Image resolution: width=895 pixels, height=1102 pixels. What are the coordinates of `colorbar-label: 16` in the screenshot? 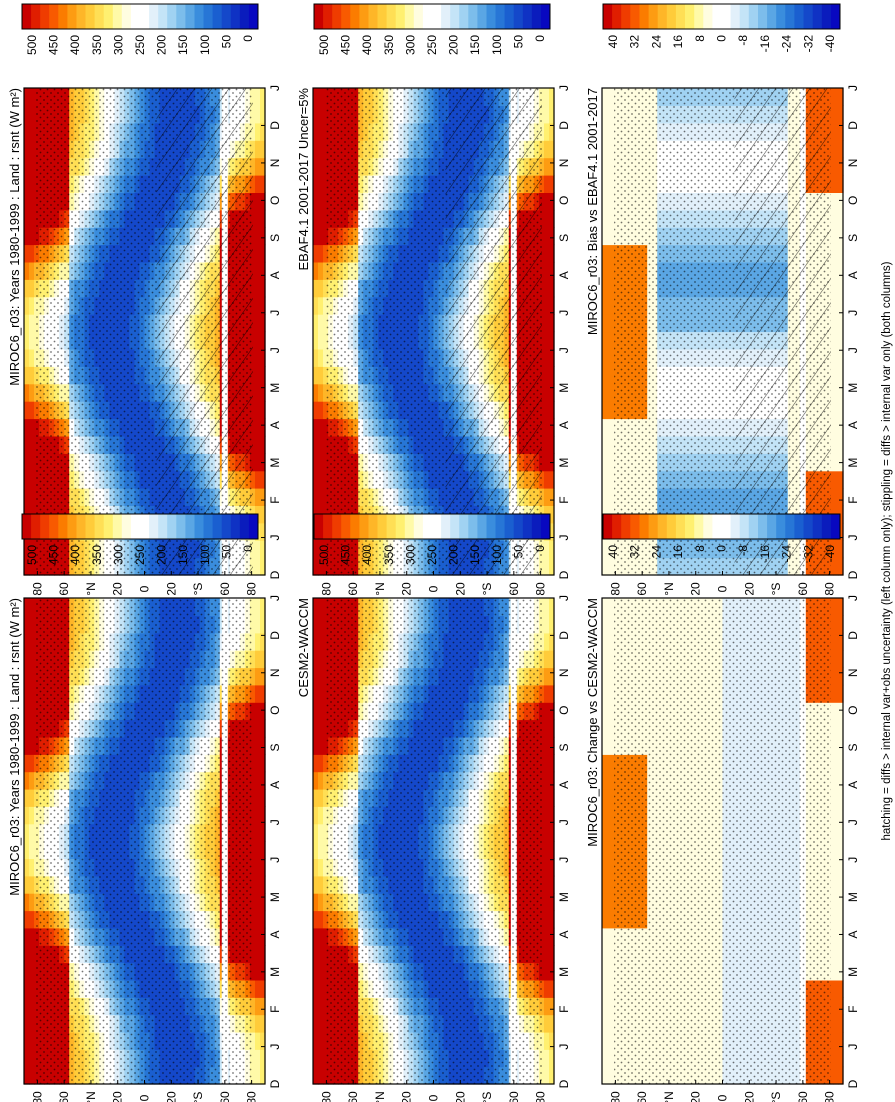 It's located at (678, 42).